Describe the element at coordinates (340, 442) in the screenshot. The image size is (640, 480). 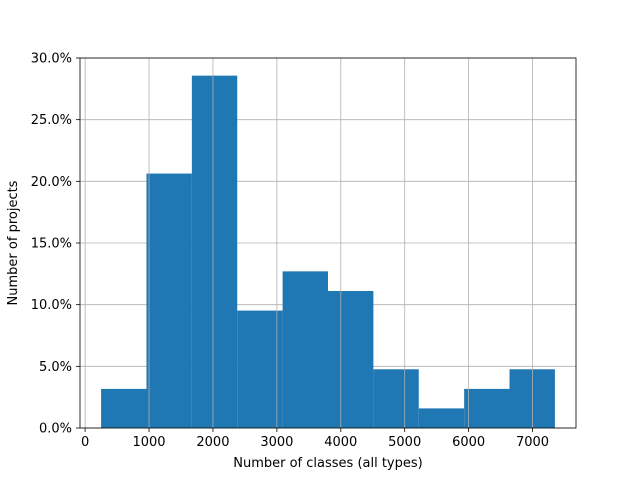
I see `x-tick-label: 4000` at that location.